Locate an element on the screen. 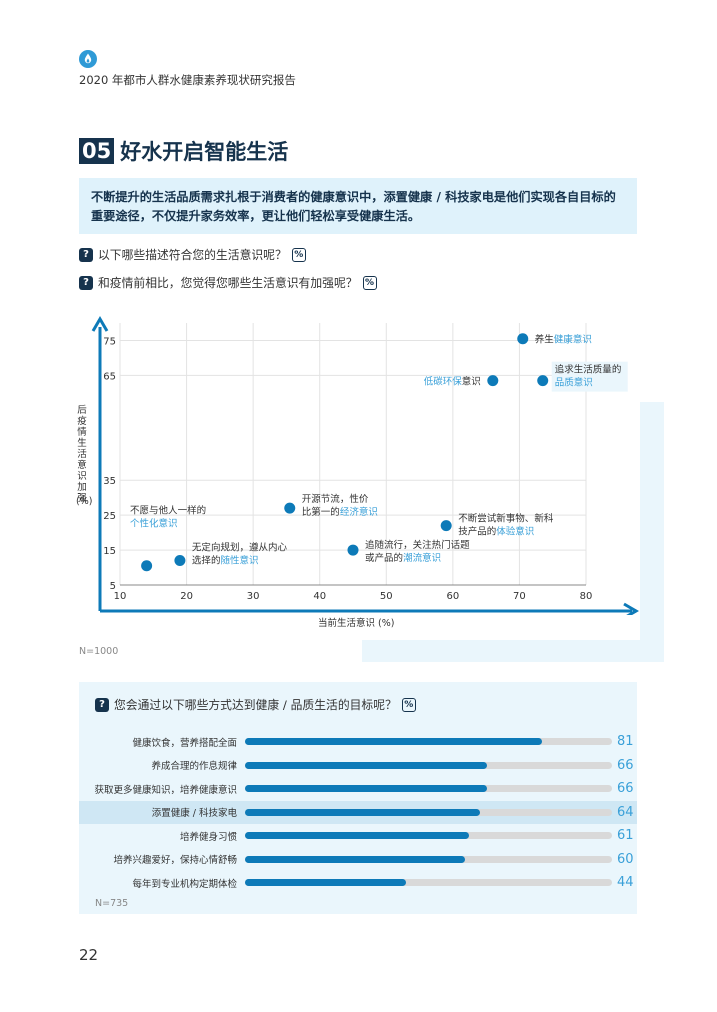 This screenshot has width=717, height=1012. point-label: 技产品的体验意识 is located at coordinates (496, 532).